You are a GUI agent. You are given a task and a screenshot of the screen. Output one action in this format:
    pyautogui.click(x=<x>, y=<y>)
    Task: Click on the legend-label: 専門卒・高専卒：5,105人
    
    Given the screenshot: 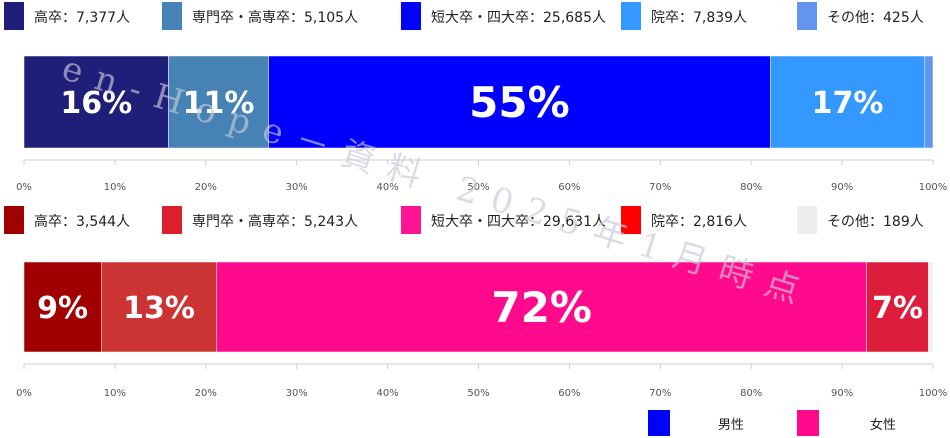 What is the action you would take?
    pyautogui.click(x=275, y=17)
    